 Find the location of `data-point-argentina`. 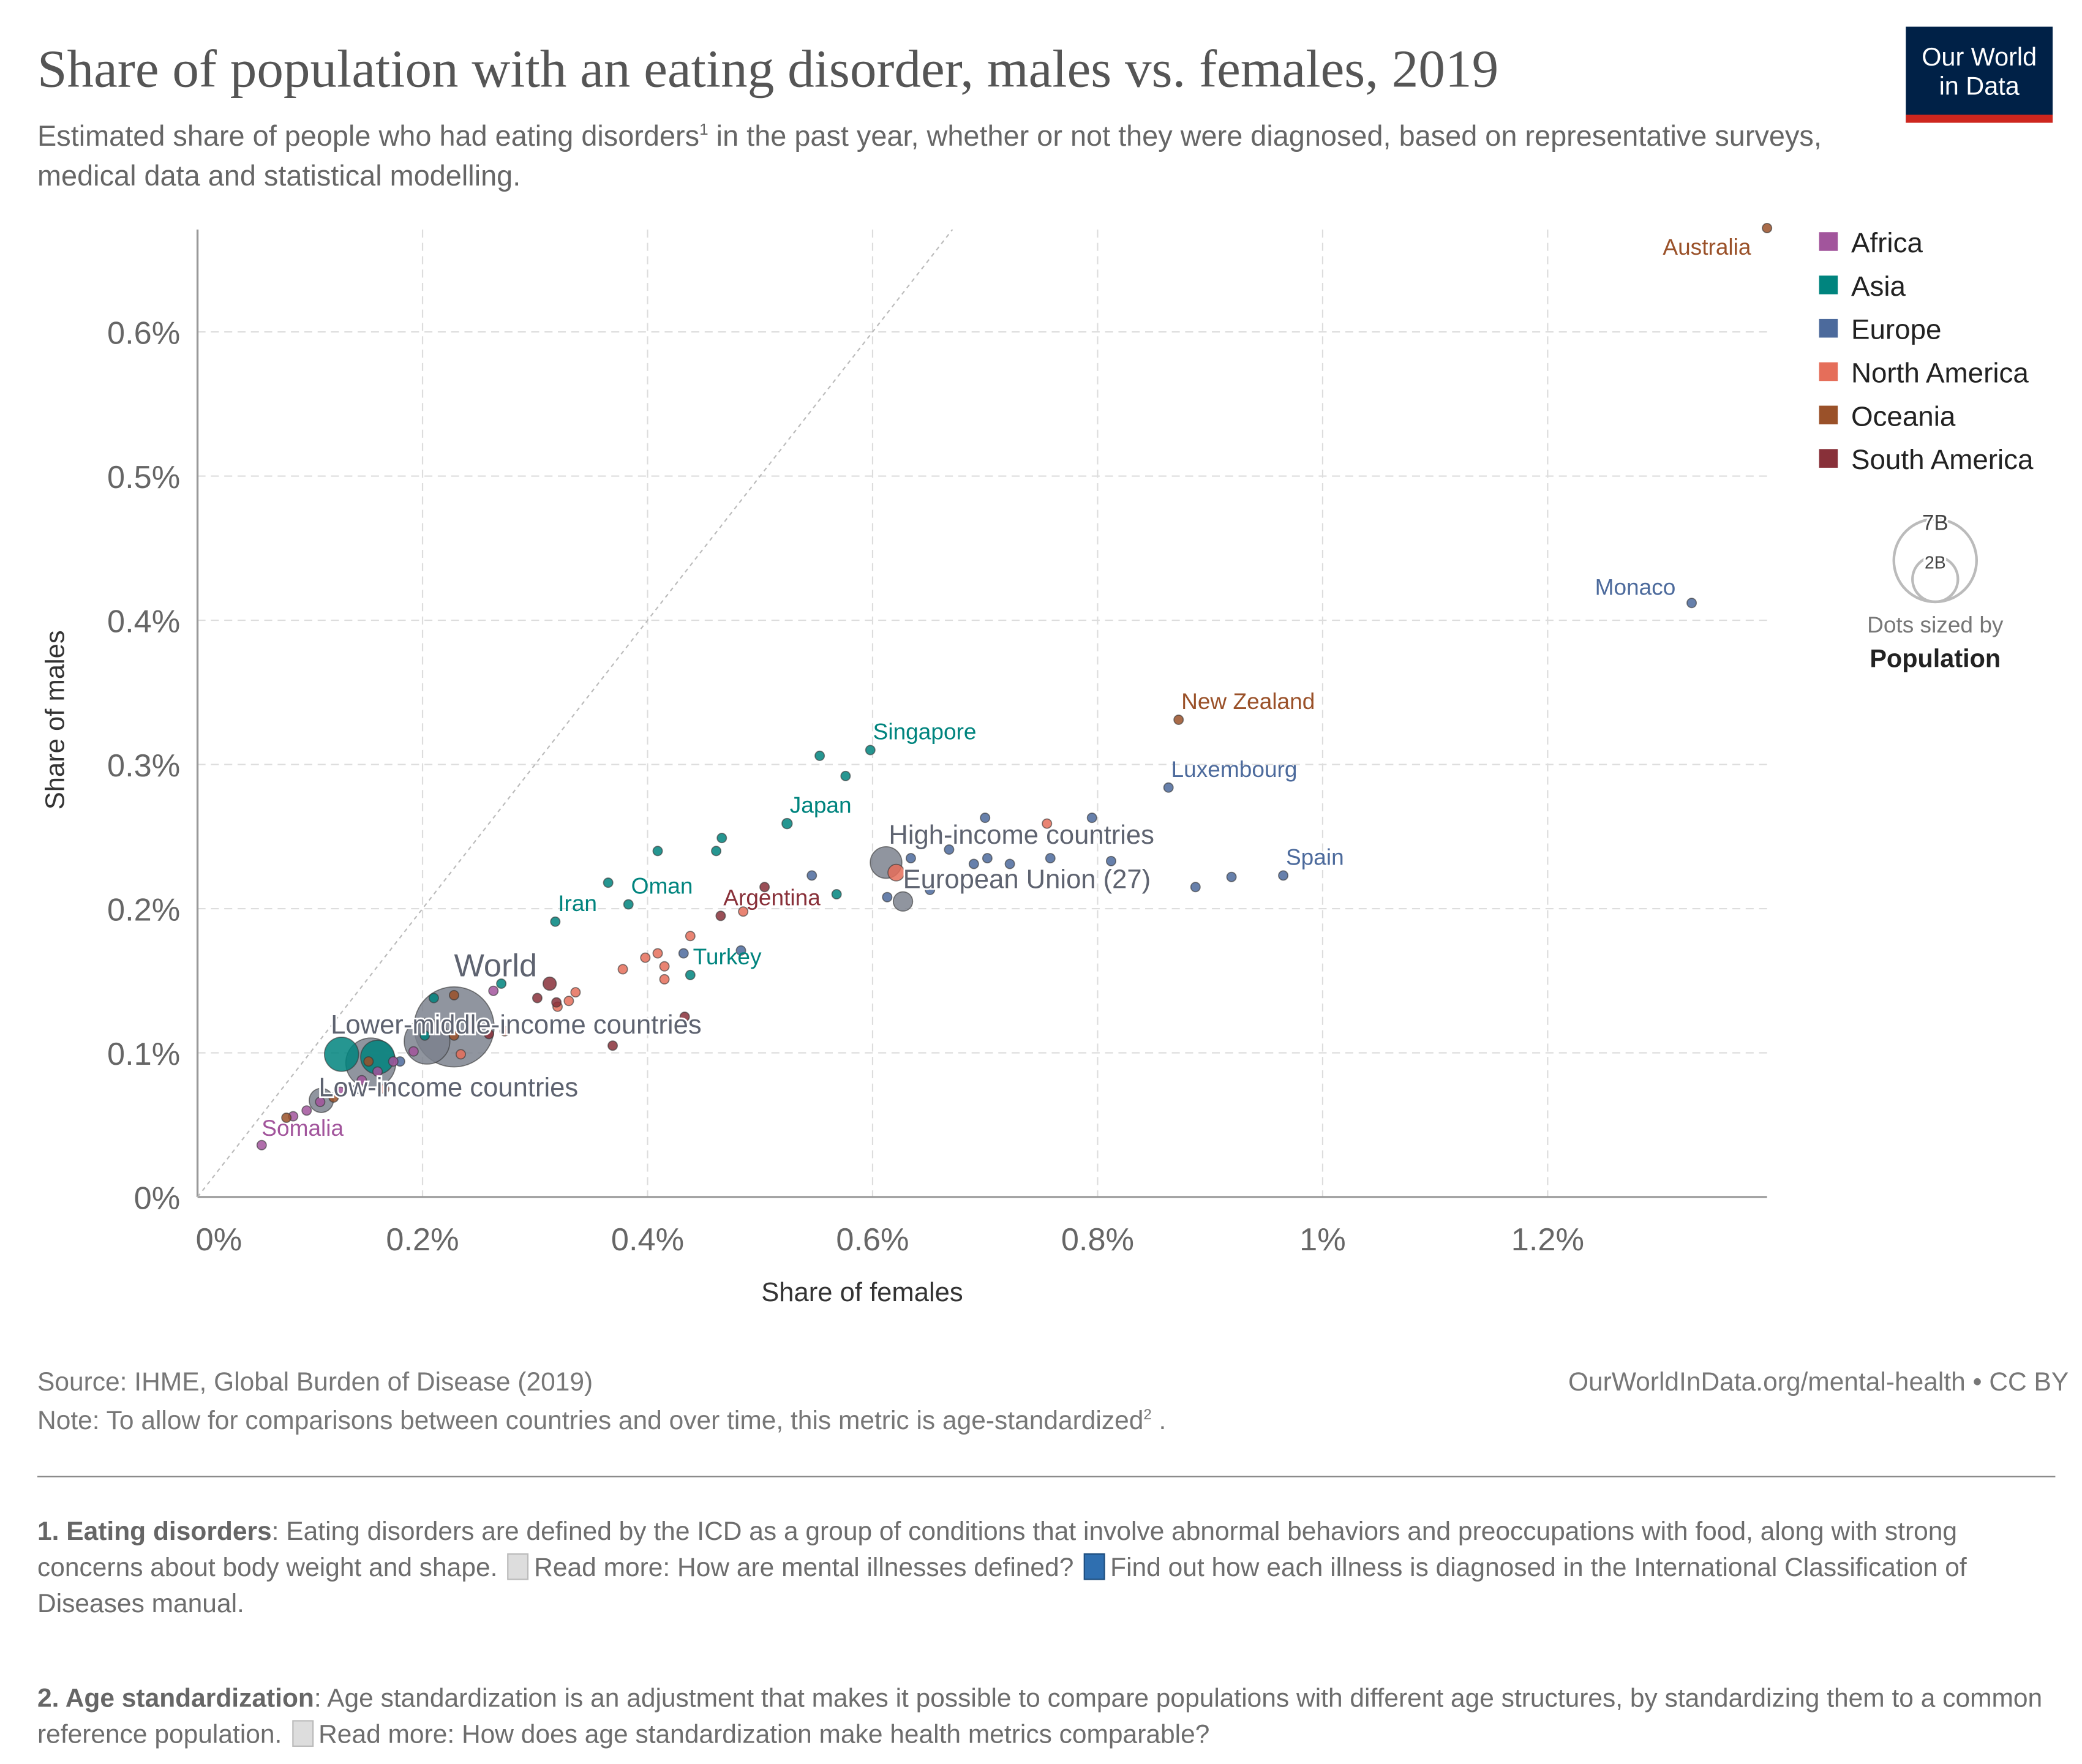

data-point-argentina is located at coordinates (720, 915).